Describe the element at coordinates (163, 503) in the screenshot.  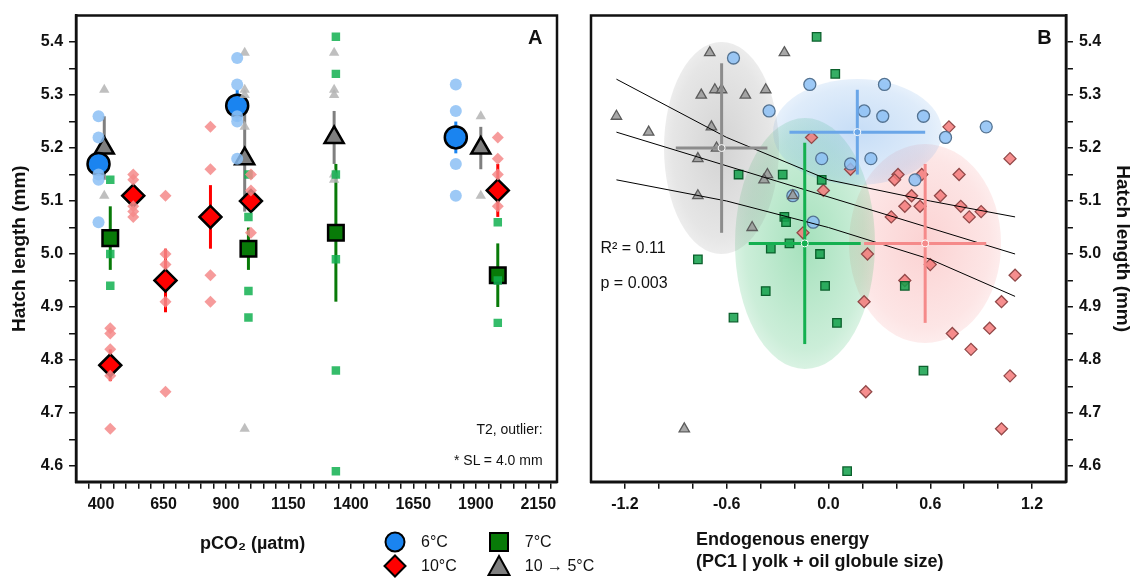
I see `x-tick-label: 650` at that location.